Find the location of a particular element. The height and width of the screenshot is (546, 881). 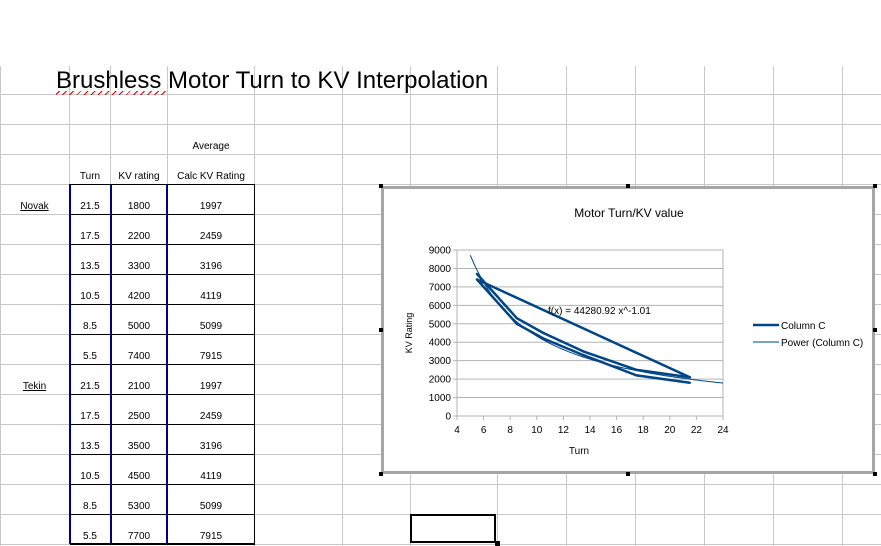

chart-handle-mr is located at coordinates (875, 330).